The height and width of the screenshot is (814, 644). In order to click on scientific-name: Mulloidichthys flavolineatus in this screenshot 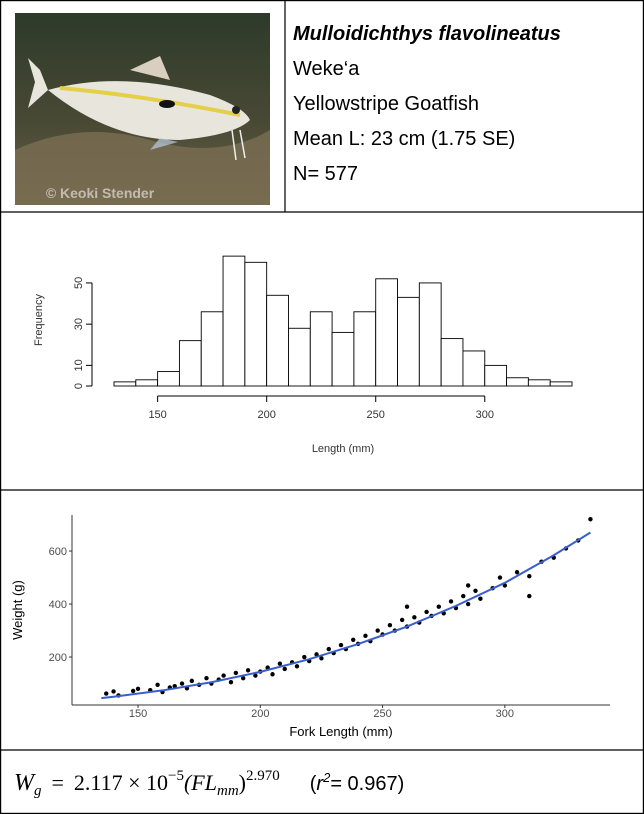, I will do `click(427, 34)`.